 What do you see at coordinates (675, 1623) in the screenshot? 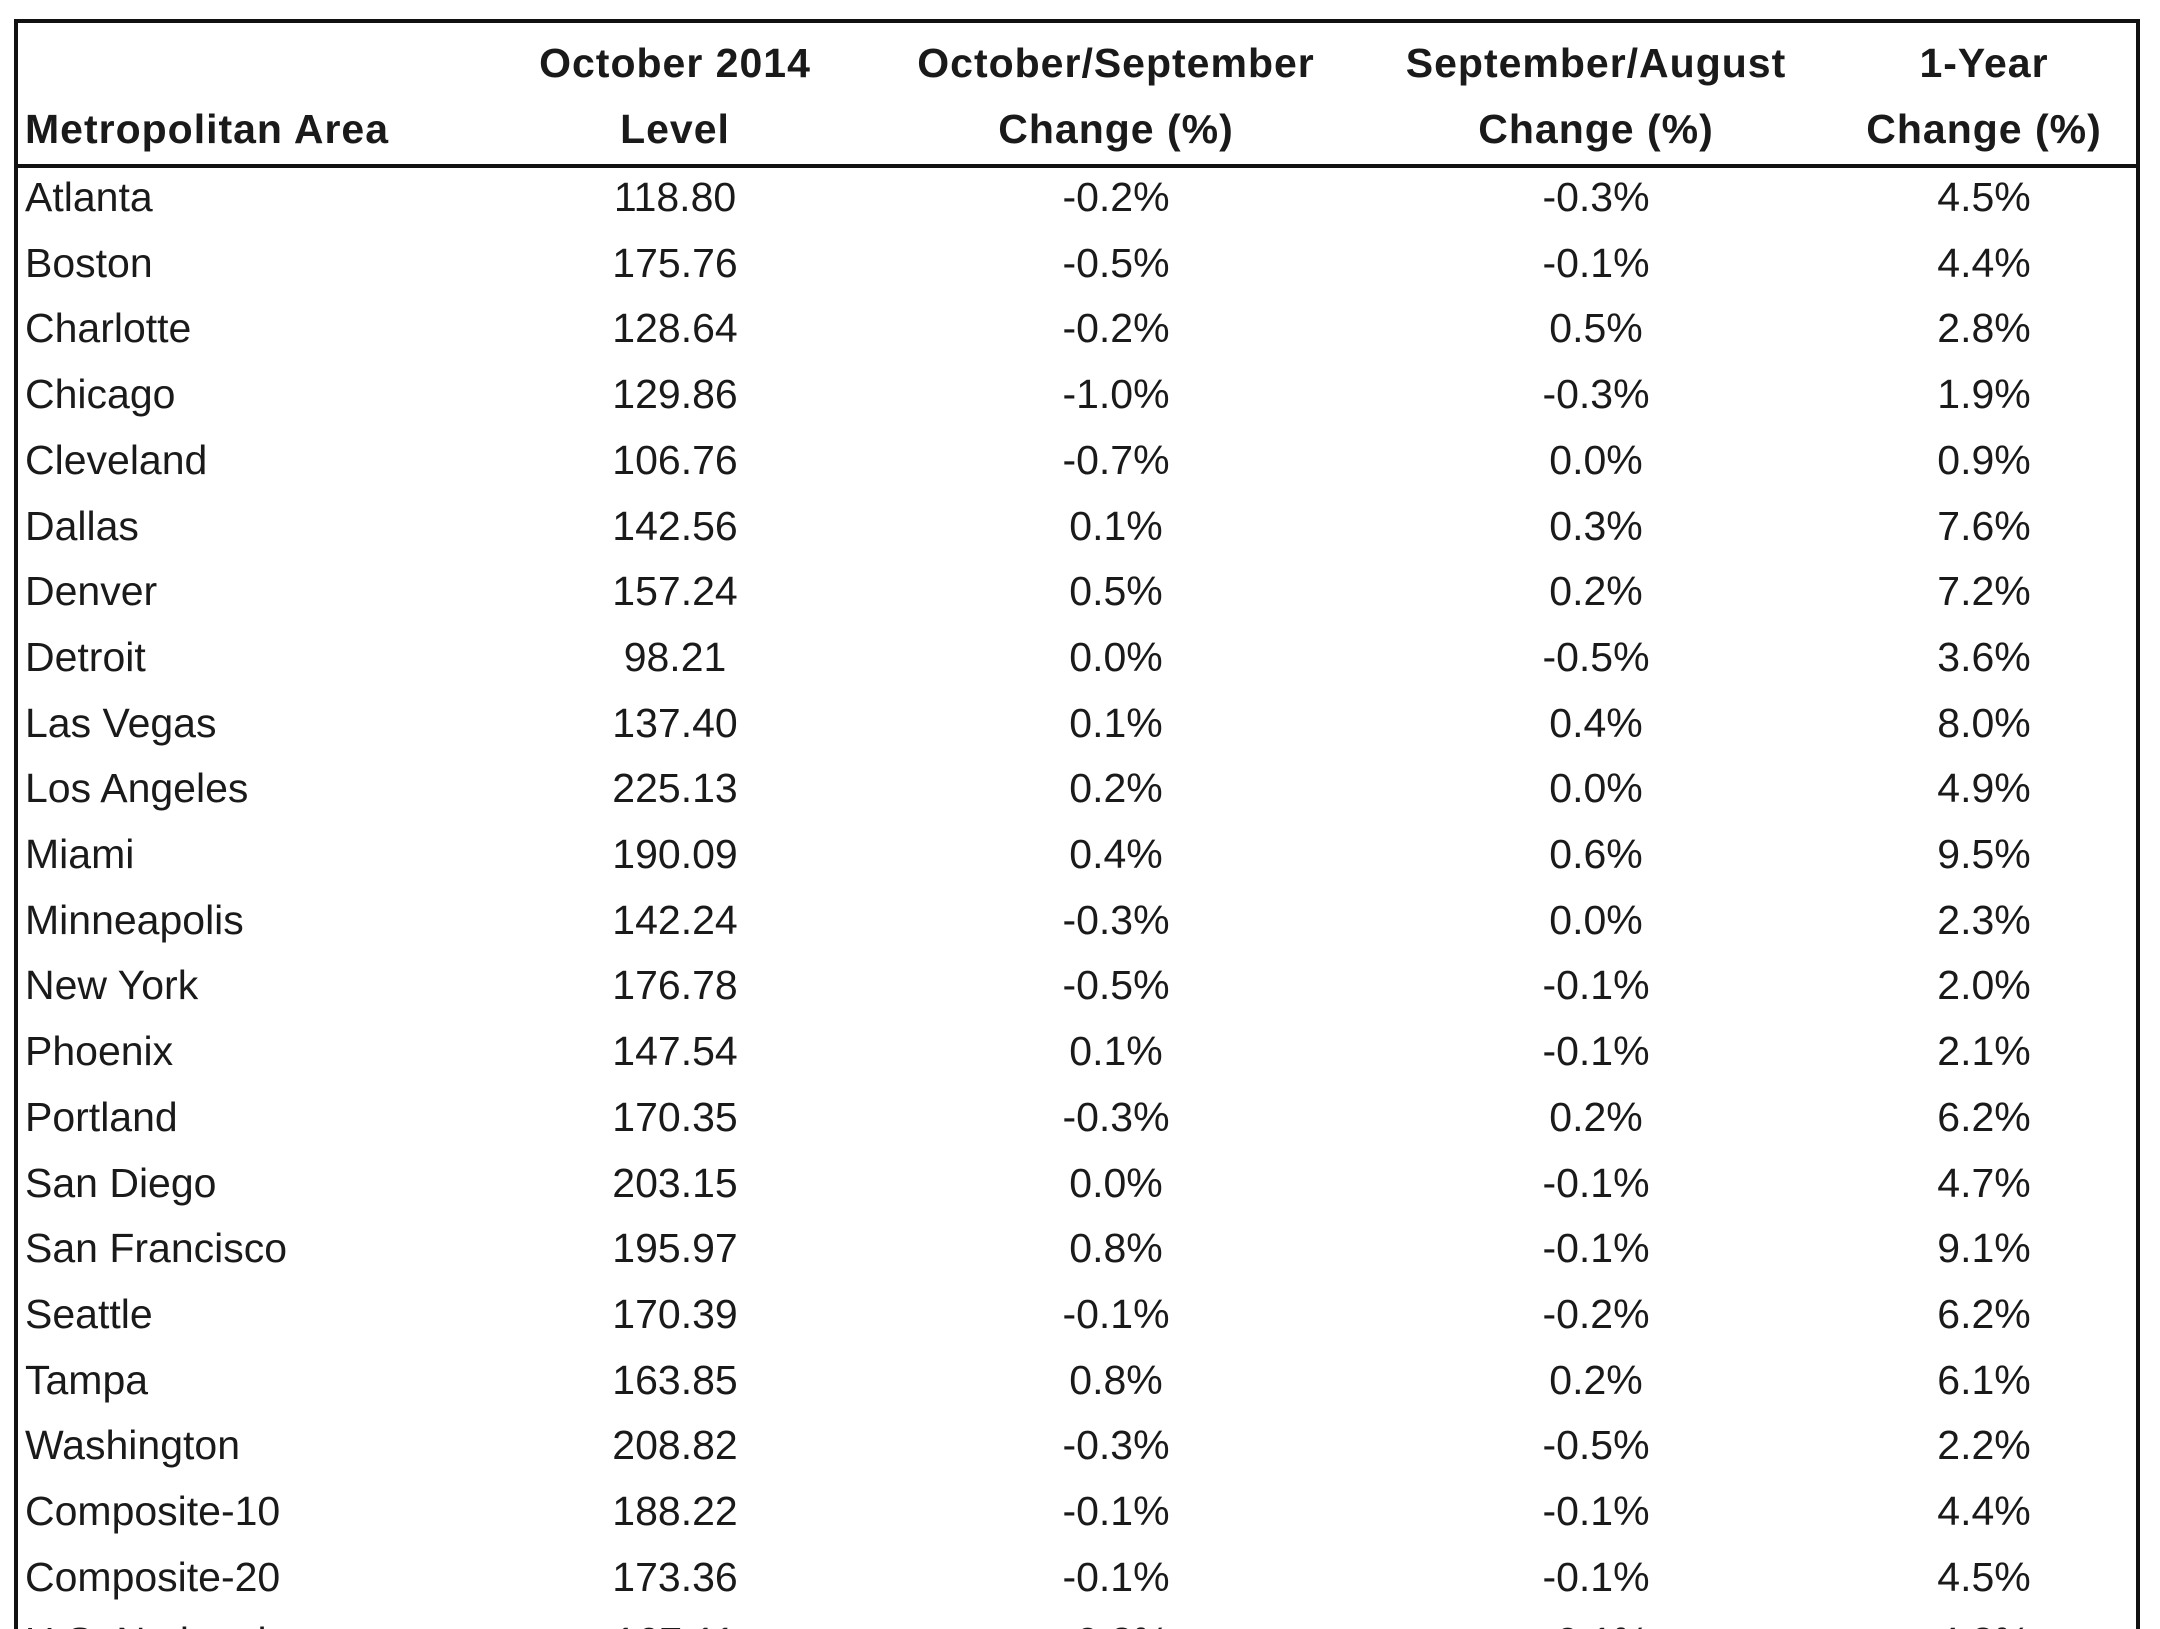
I see `table-cell: 167.11` at bounding box center [675, 1623].